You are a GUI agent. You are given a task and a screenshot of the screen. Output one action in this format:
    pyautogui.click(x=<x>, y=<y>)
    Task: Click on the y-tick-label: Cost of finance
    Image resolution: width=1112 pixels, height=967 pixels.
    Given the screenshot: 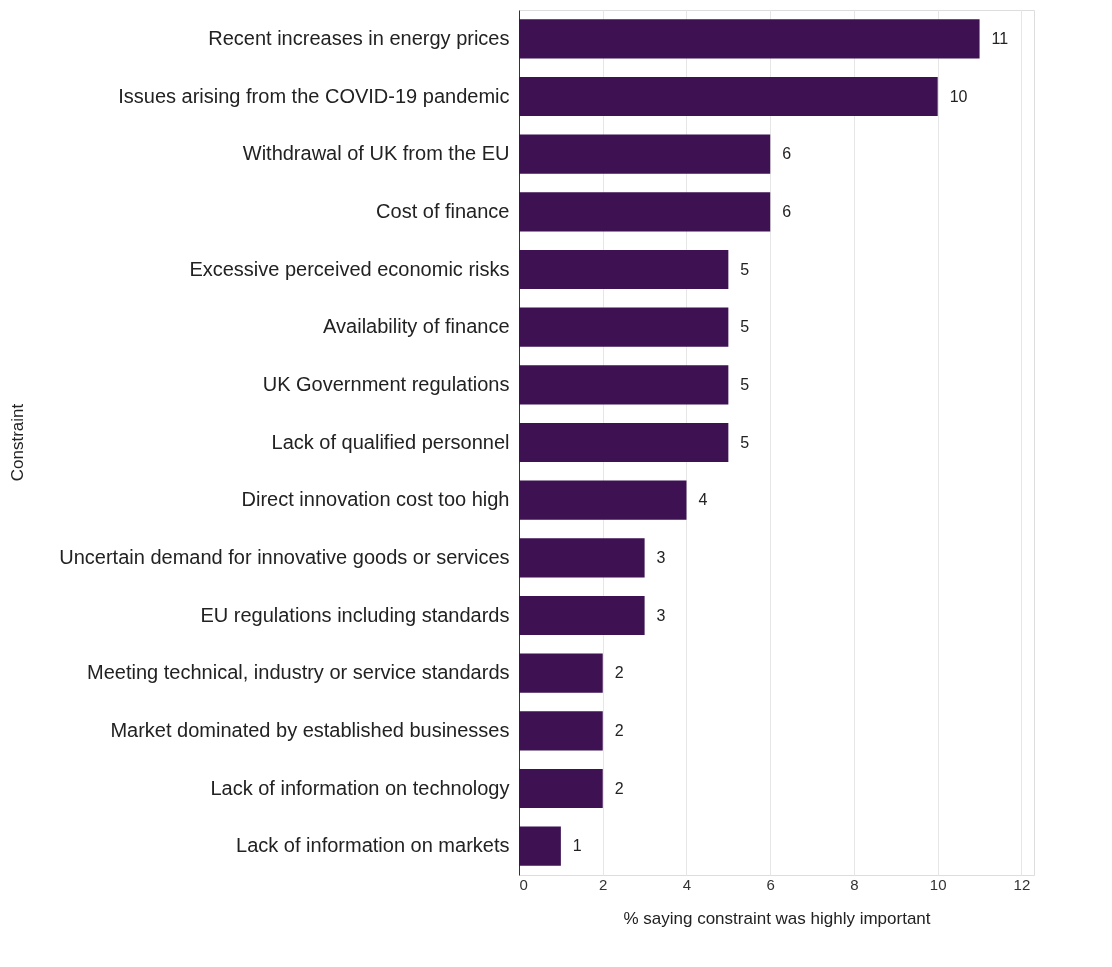 What is the action you would take?
    pyautogui.click(x=443, y=210)
    